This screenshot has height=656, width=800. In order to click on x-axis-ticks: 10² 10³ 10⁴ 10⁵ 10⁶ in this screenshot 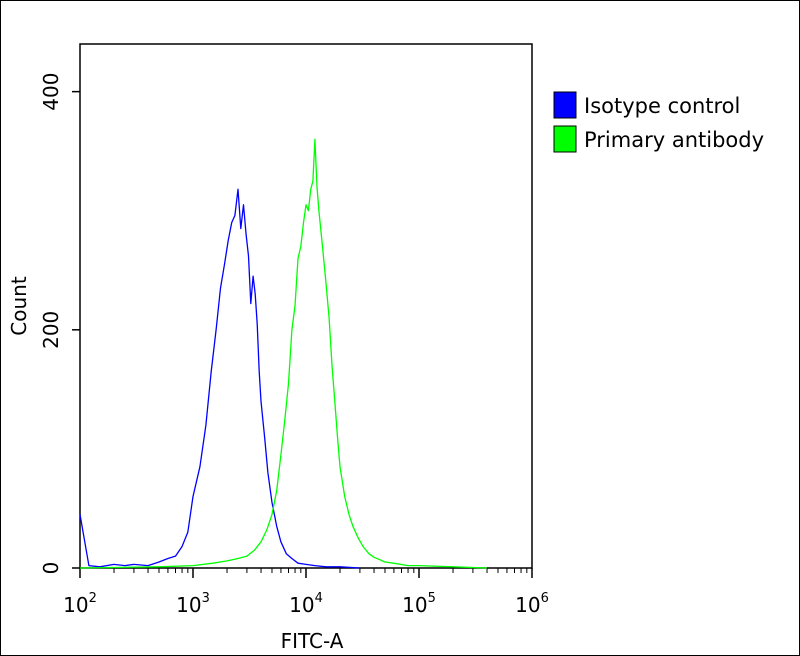, I will do `click(306, 592)`.